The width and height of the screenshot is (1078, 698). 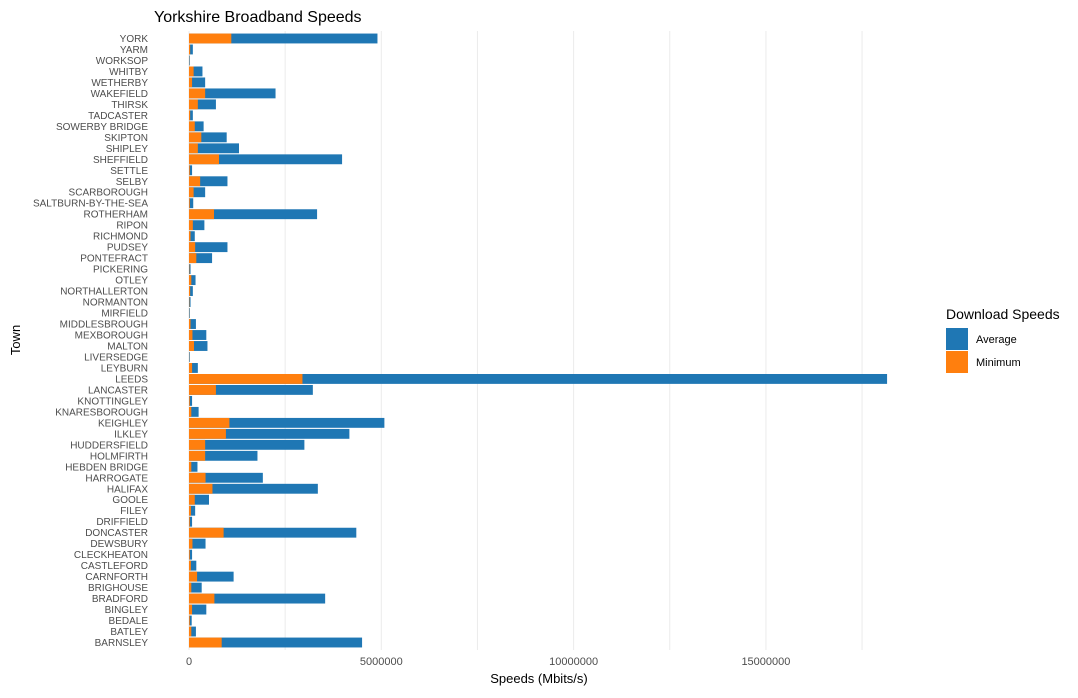 What do you see at coordinates (191, 225) in the screenshot?
I see `bar-minimum-ripon` at bounding box center [191, 225].